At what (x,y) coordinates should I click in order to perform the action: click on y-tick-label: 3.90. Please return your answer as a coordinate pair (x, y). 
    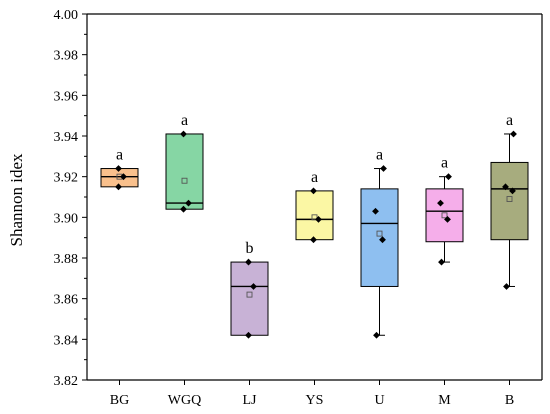
    Looking at the image, I should click on (66, 218).